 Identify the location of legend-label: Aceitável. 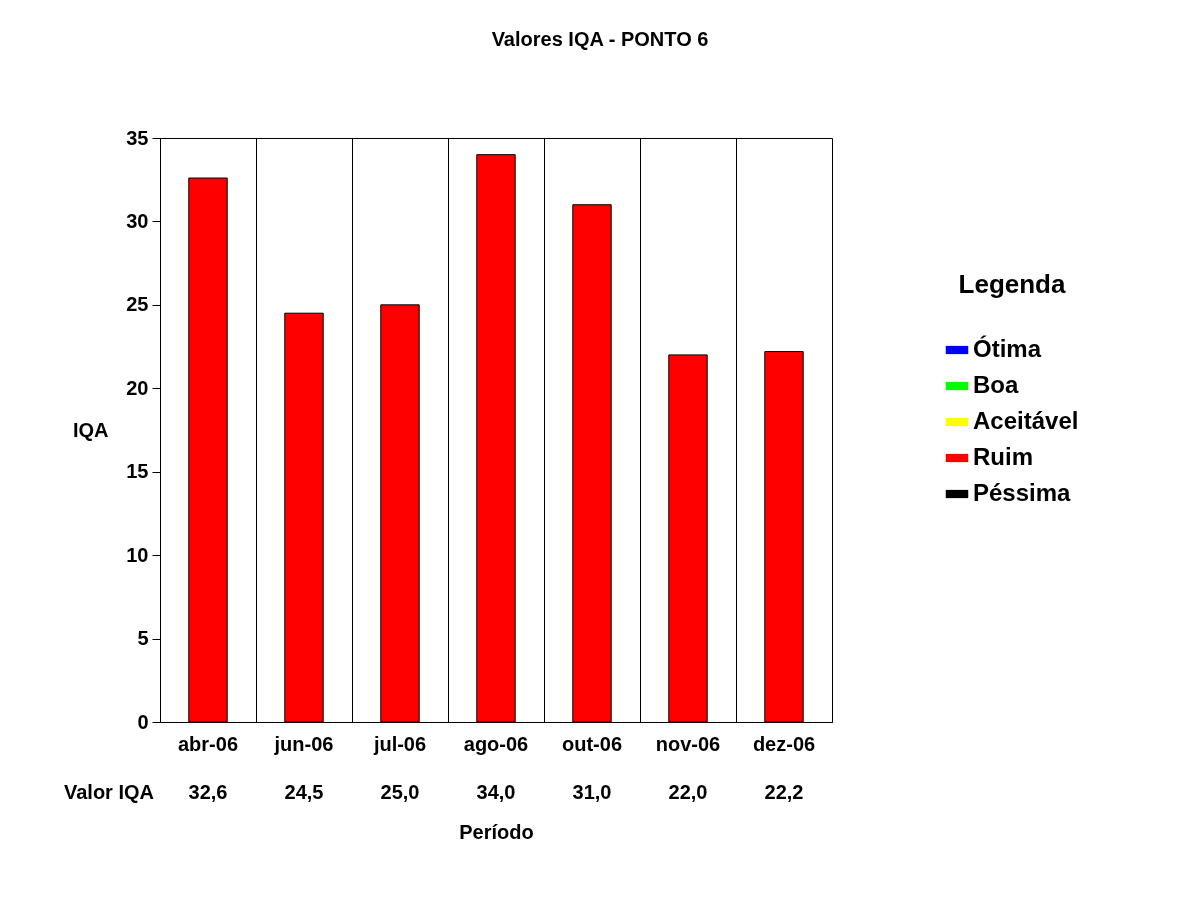
(1026, 420).